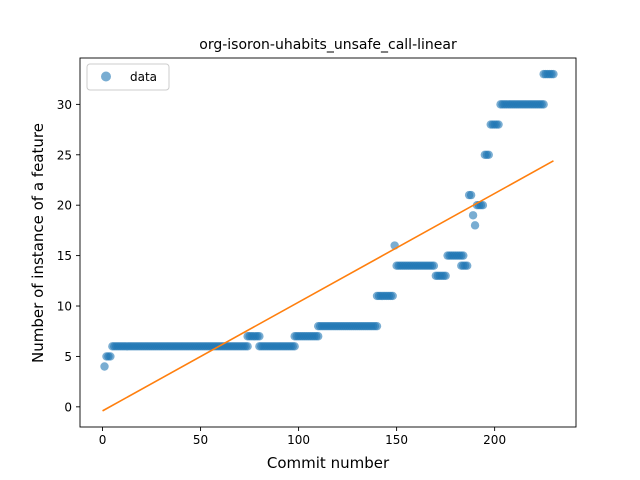 This screenshot has width=640, height=480. What do you see at coordinates (64, 307) in the screenshot?
I see `y-tick-label: 10` at bounding box center [64, 307].